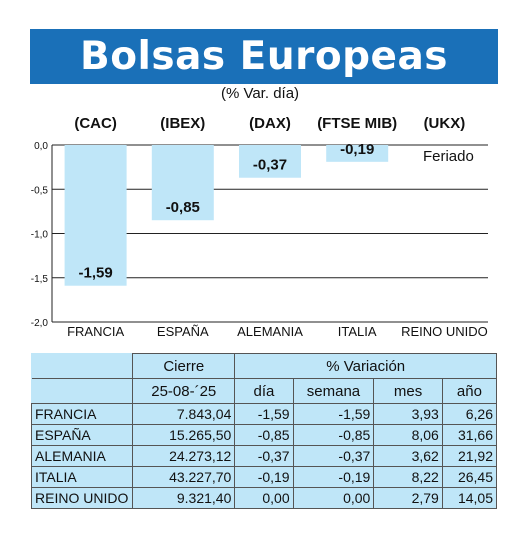 This screenshot has width=520, height=547. Describe the element at coordinates (270, 331) in the screenshot. I see `x-tick-label: ALEMANIA` at that location.